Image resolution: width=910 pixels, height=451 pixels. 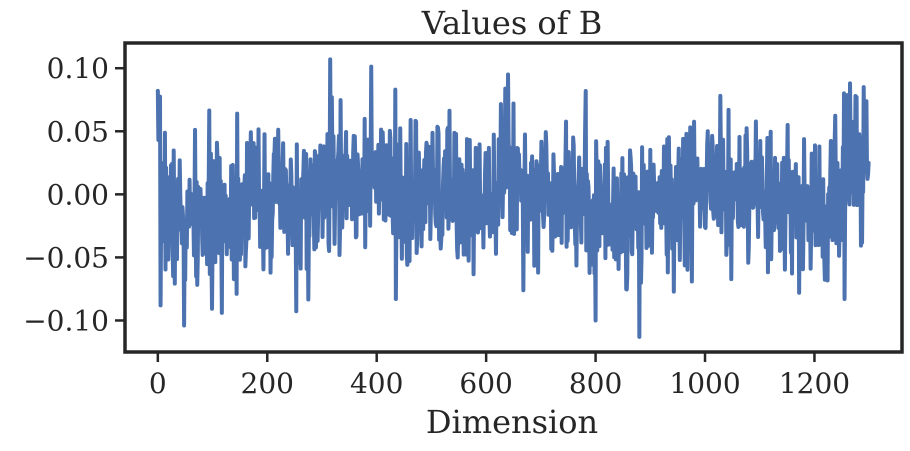 What do you see at coordinates (66, 320) in the screenshot?
I see `y-tick-label: −0.10` at bounding box center [66, 320].